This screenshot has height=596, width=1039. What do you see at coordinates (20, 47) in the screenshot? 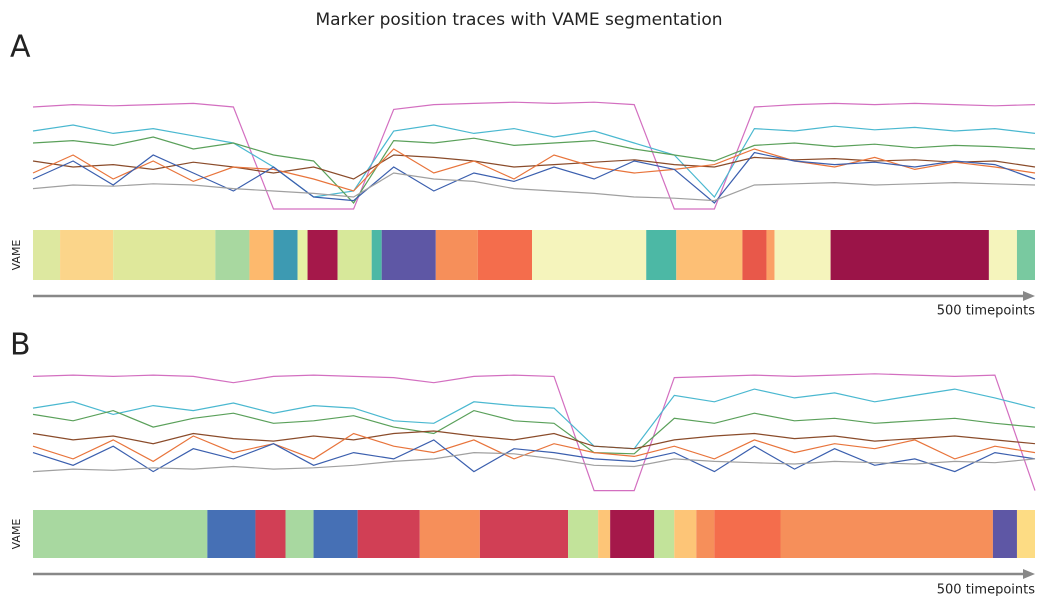
I see `panel-label: A` at bounding box center [20, 47].